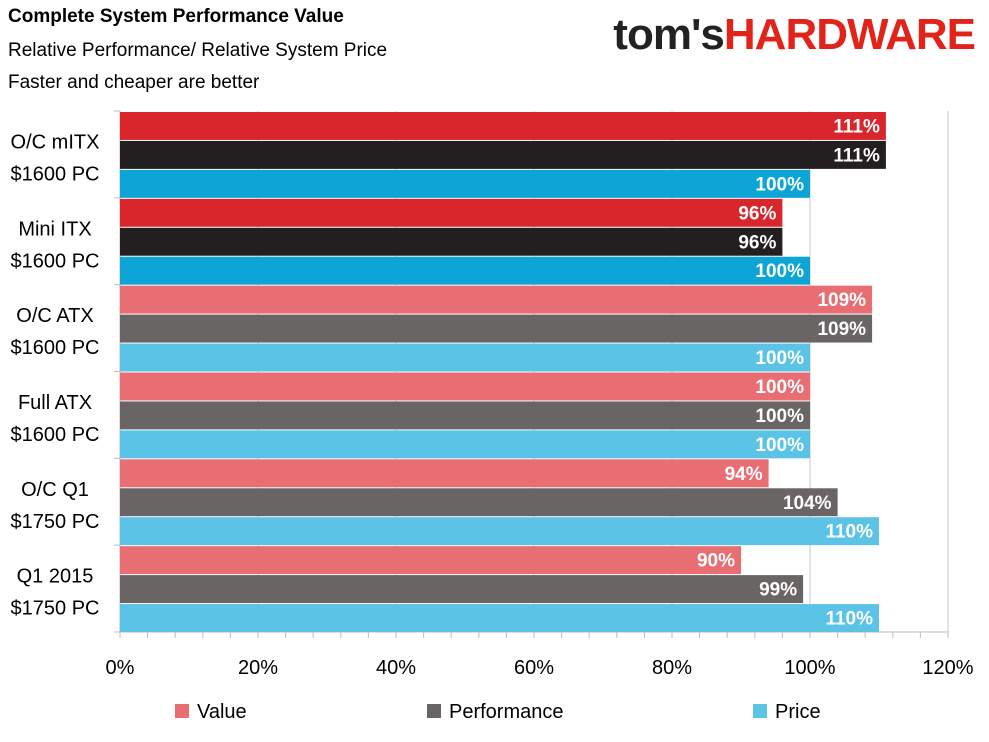 Image resolution: width=989 pixels, height=742 pixels. What do you see at coordinates (947, 668) in the screenshot?
I see `x-tick-label: 120%` at bounding box center [947, 668].